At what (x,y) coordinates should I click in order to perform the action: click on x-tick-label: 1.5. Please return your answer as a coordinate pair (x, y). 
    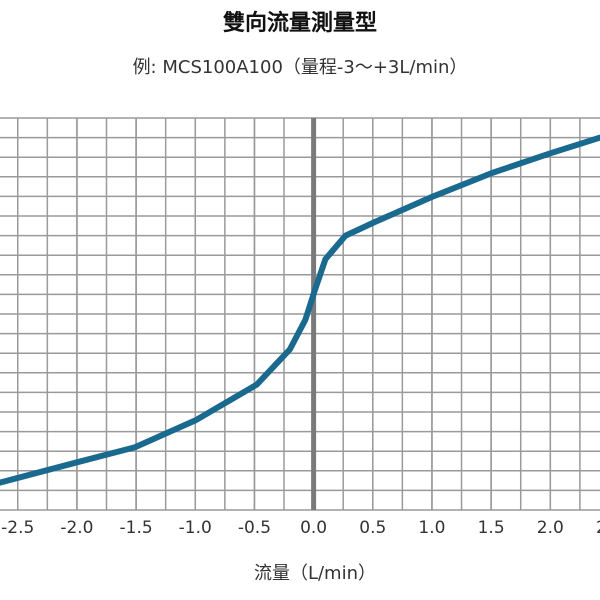
    Looking at the image, I should click on (491, 528).